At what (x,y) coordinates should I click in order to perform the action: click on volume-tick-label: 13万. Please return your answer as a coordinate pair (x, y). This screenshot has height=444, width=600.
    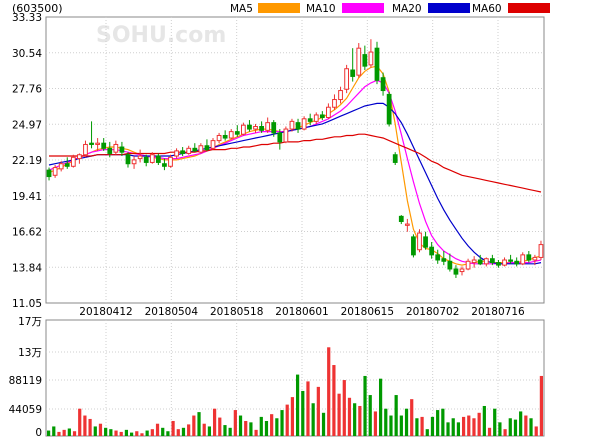
    Looking at the image, I should click on (30, 353).